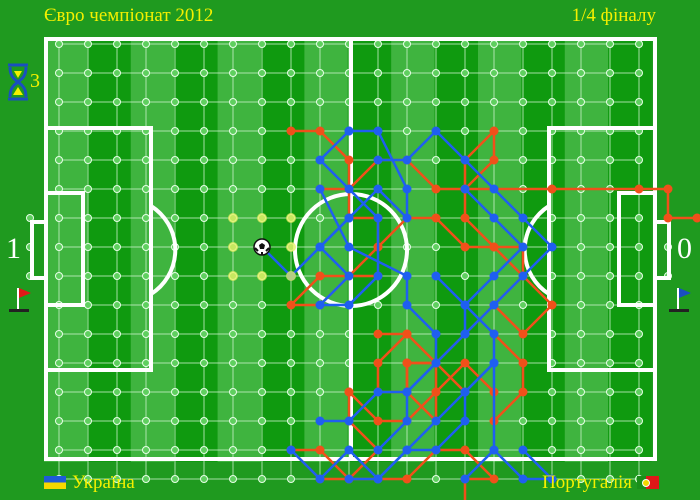 Image resolution: width=700 pixels, height=500 pixels. Describe the element at coordinates (262, 247) in the screenshot. I see `possible-moves` at that location.